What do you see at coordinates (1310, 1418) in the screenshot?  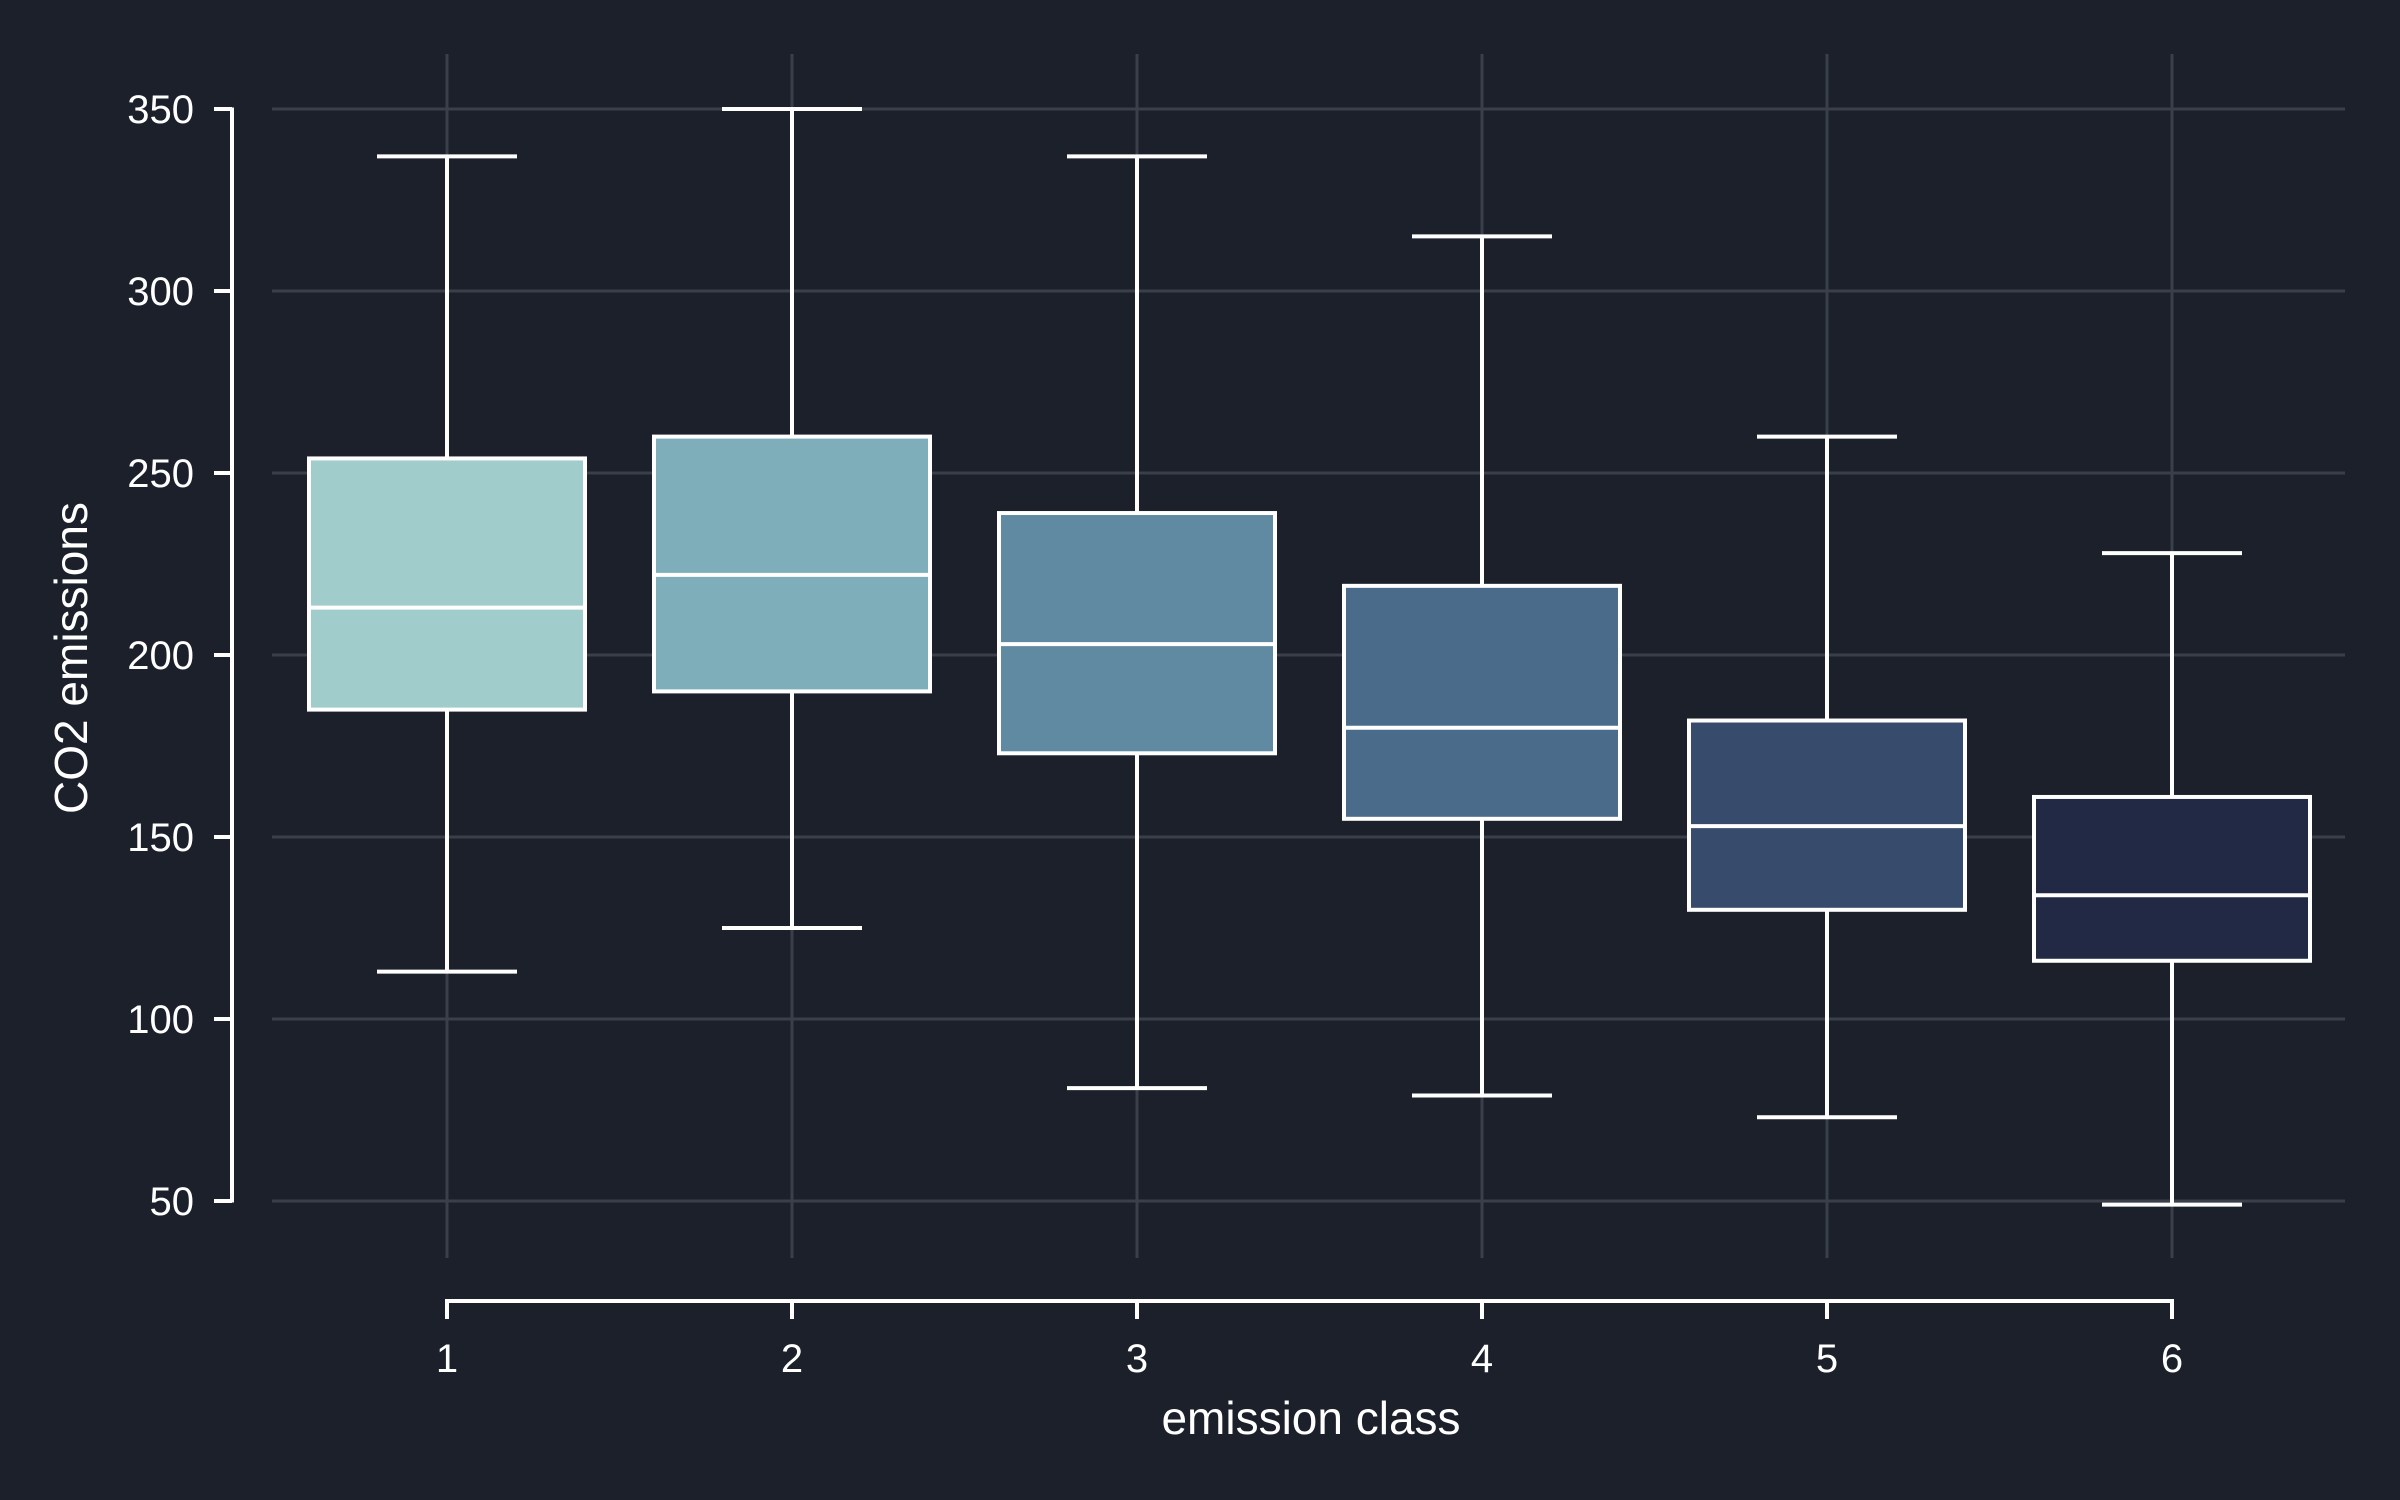 I see `x-axis-label: emission class` at bounding box center [1310, 1418].